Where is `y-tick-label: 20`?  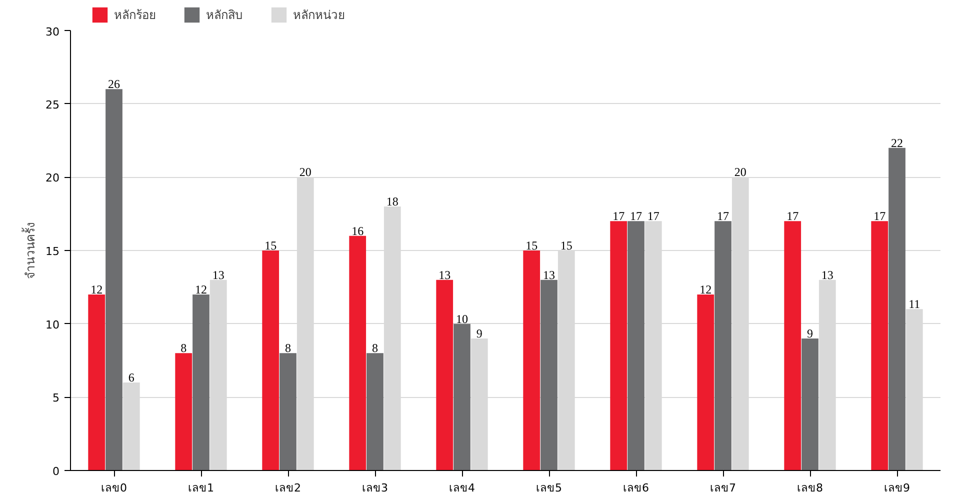 y-tick-label: 20 is located at coordinates (53, 178).